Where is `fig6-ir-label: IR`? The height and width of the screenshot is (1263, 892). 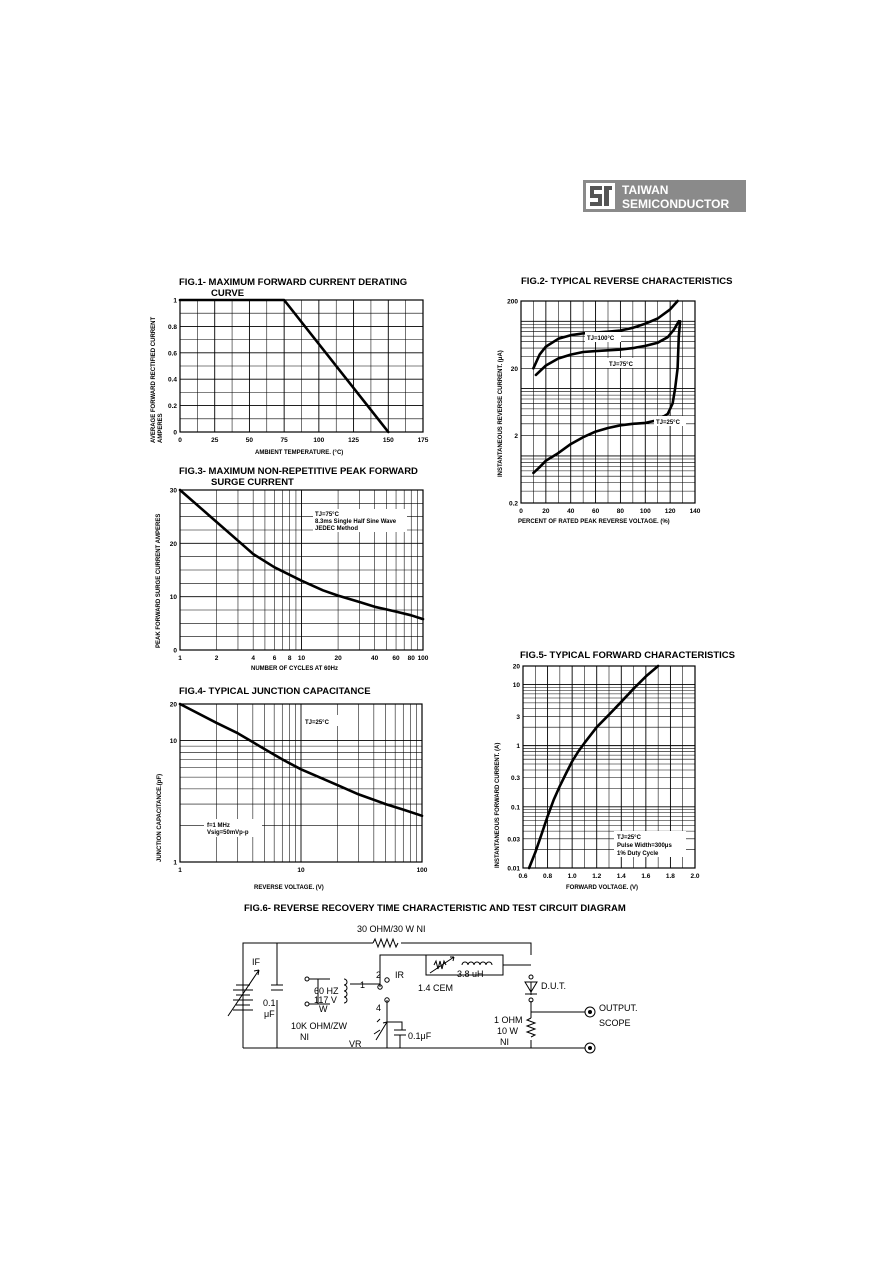
fig6-ir-label: IR is located at coordinates (400, 975).